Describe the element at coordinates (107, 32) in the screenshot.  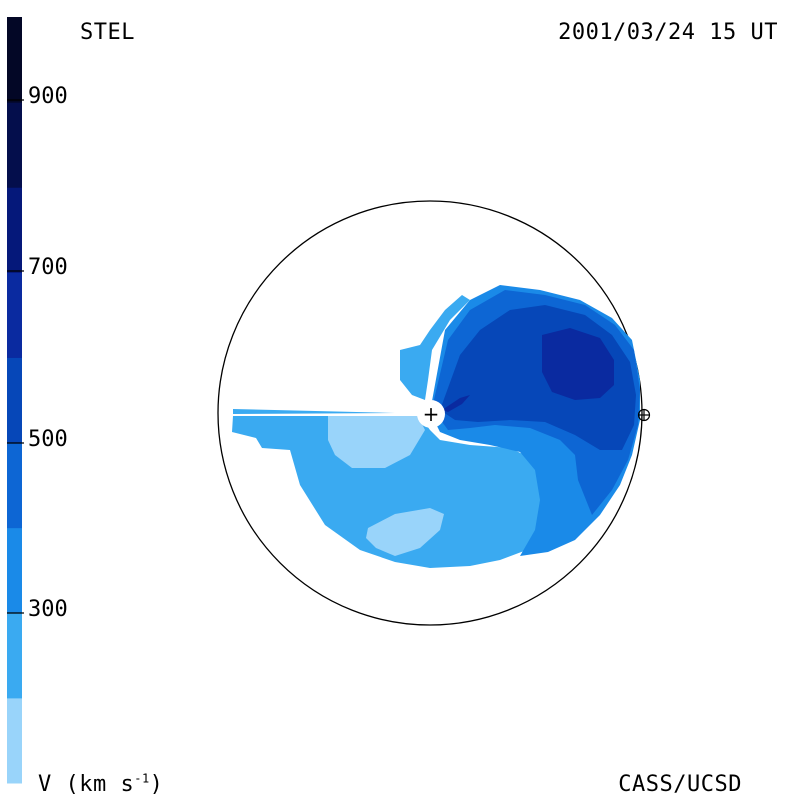
I see `instrument-label: STEL` at that location.